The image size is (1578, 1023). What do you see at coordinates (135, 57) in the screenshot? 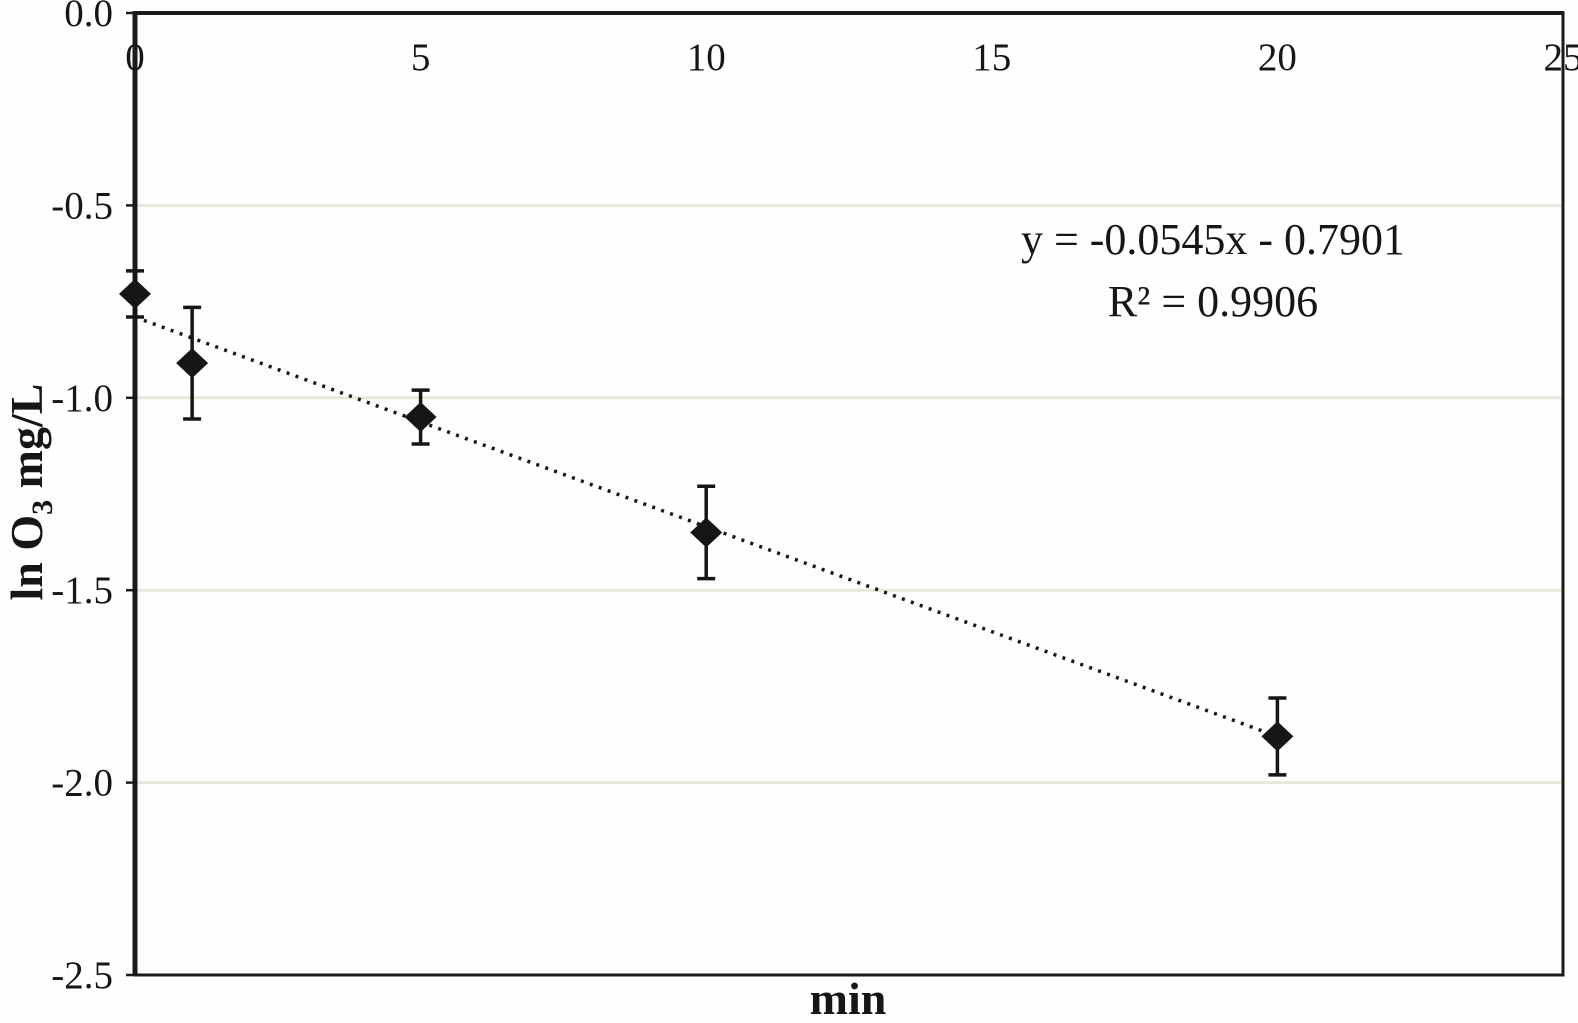
I see `x-tick-label: 0` at bounding box center [135, 57].